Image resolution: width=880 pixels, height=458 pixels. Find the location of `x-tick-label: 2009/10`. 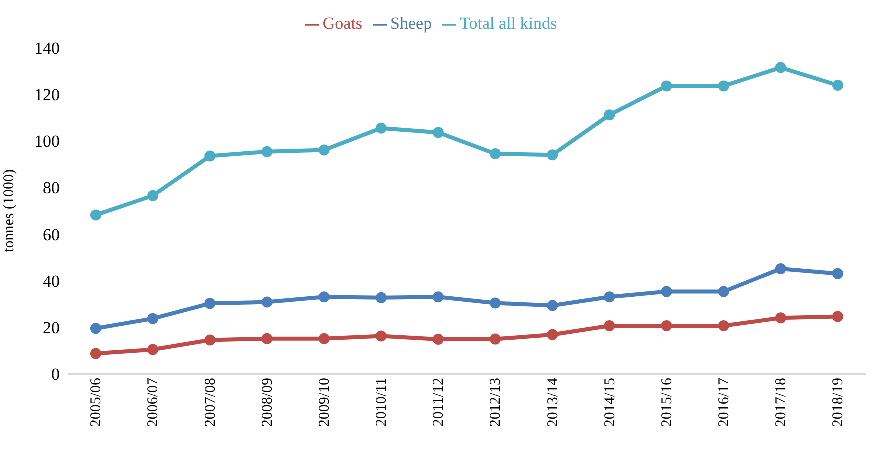

x-tick-label: 2009/10 is located at coordinates (324, 403).